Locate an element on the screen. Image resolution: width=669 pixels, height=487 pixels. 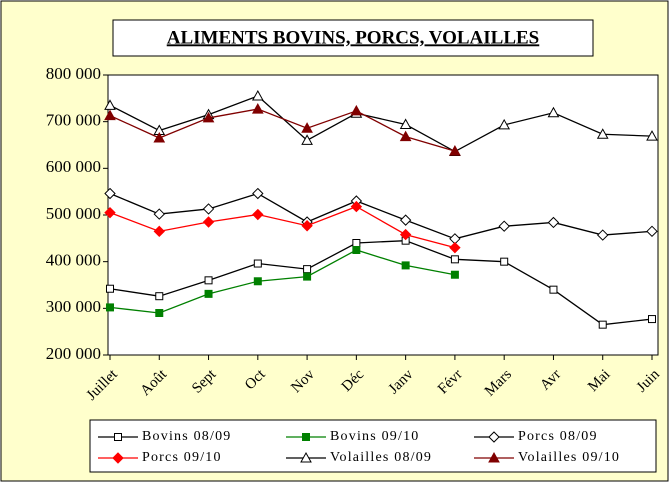
legend-label: Volailles 09/10 is located at coordinates (569, 457).